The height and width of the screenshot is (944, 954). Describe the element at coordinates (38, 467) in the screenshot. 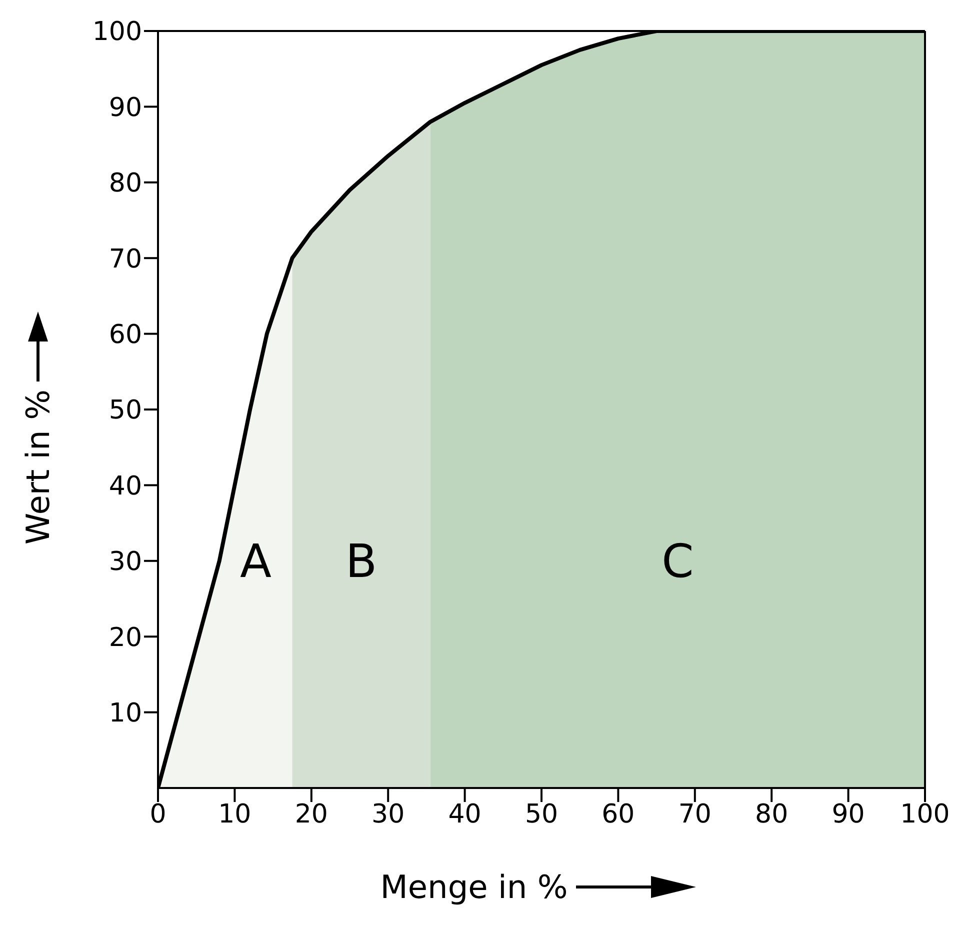

I see `y-axis-title: Wert in %` at that location.